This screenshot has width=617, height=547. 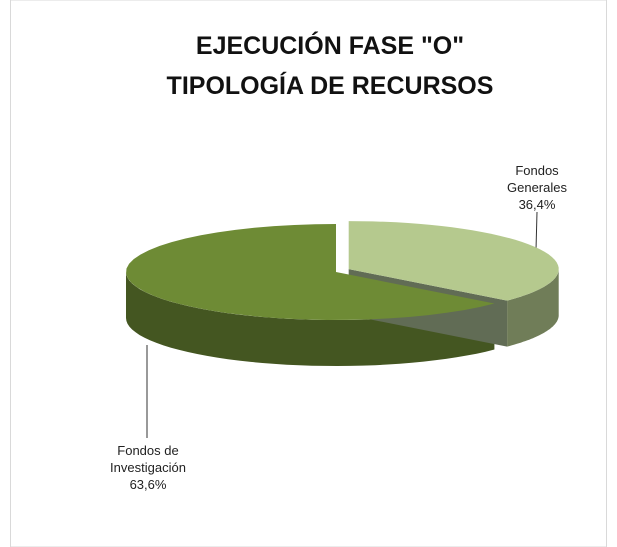 I want to click on slice-label: Fondos Generales, so click(x=537, y=179).